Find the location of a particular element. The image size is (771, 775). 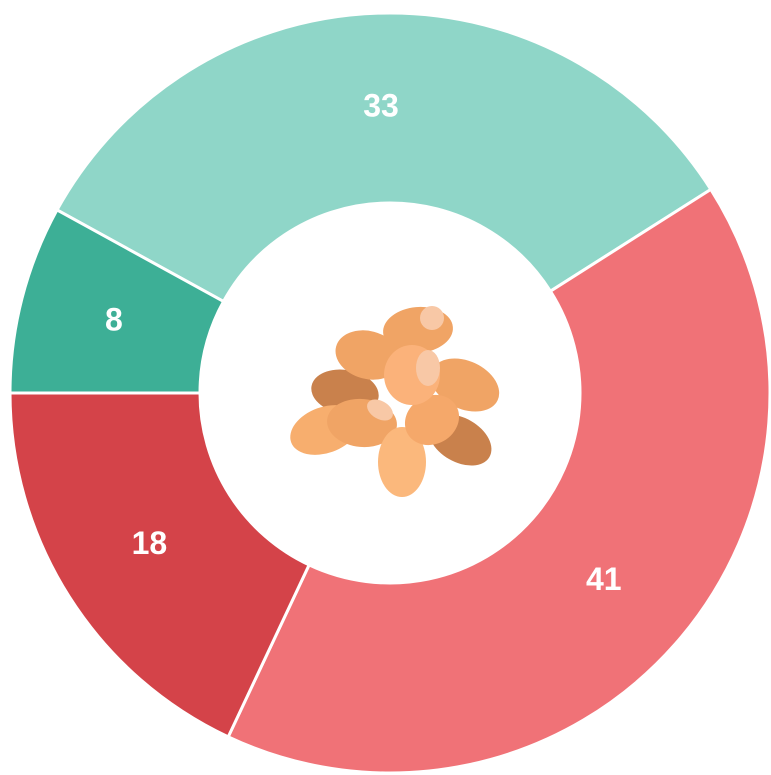

slice-label: 33 is located at coordinates (381, 106).